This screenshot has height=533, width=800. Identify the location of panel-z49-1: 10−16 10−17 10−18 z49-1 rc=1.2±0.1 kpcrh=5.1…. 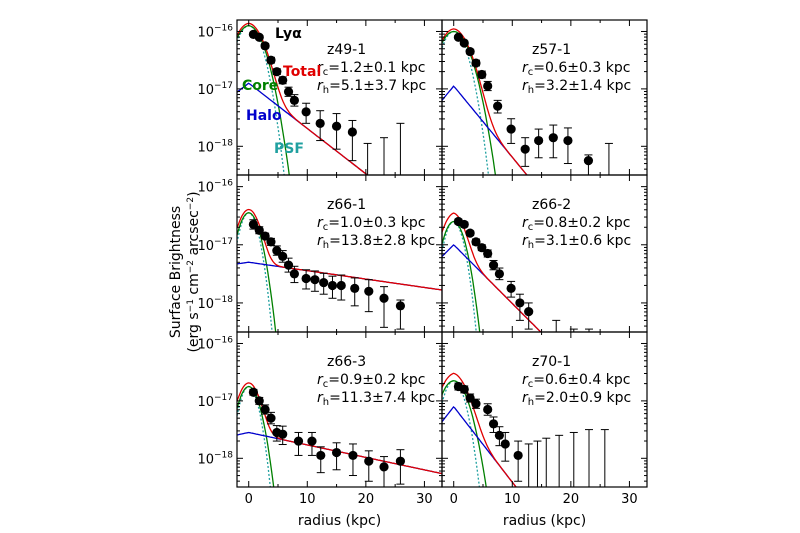
(320, 97).